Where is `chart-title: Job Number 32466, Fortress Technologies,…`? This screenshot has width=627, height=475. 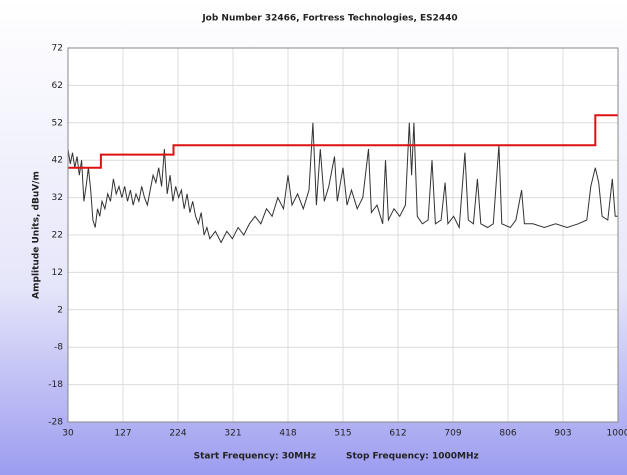 chart-title: Job Number 32466, Fortress Technologies,… is located at coordinates (329, 19).